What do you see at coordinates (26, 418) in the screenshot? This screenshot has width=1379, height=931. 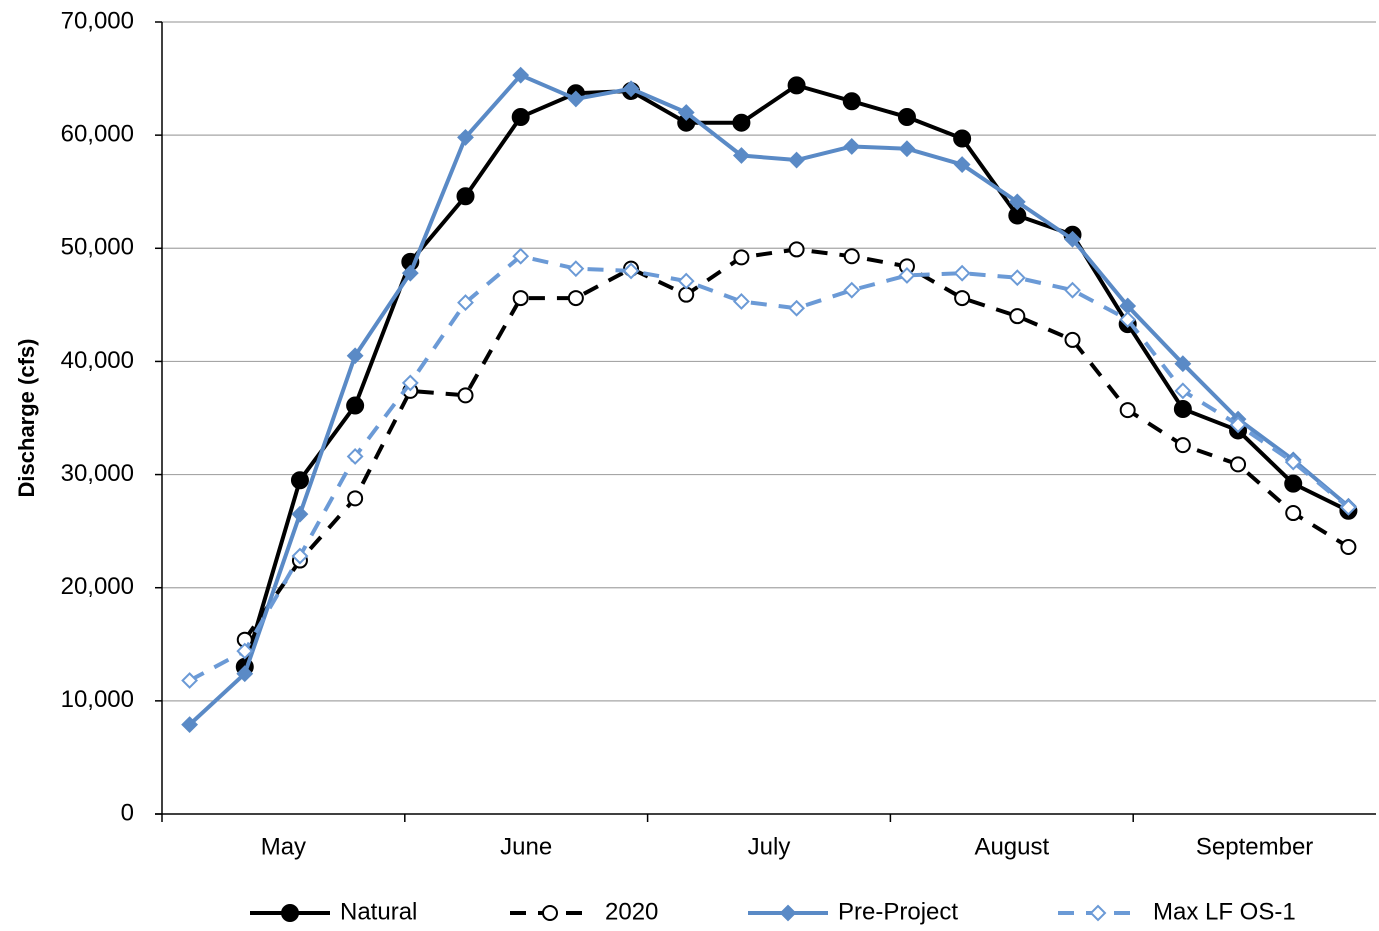 I see `y-axis-label: Discharge (cfs)` at bounding box center [26, 418].